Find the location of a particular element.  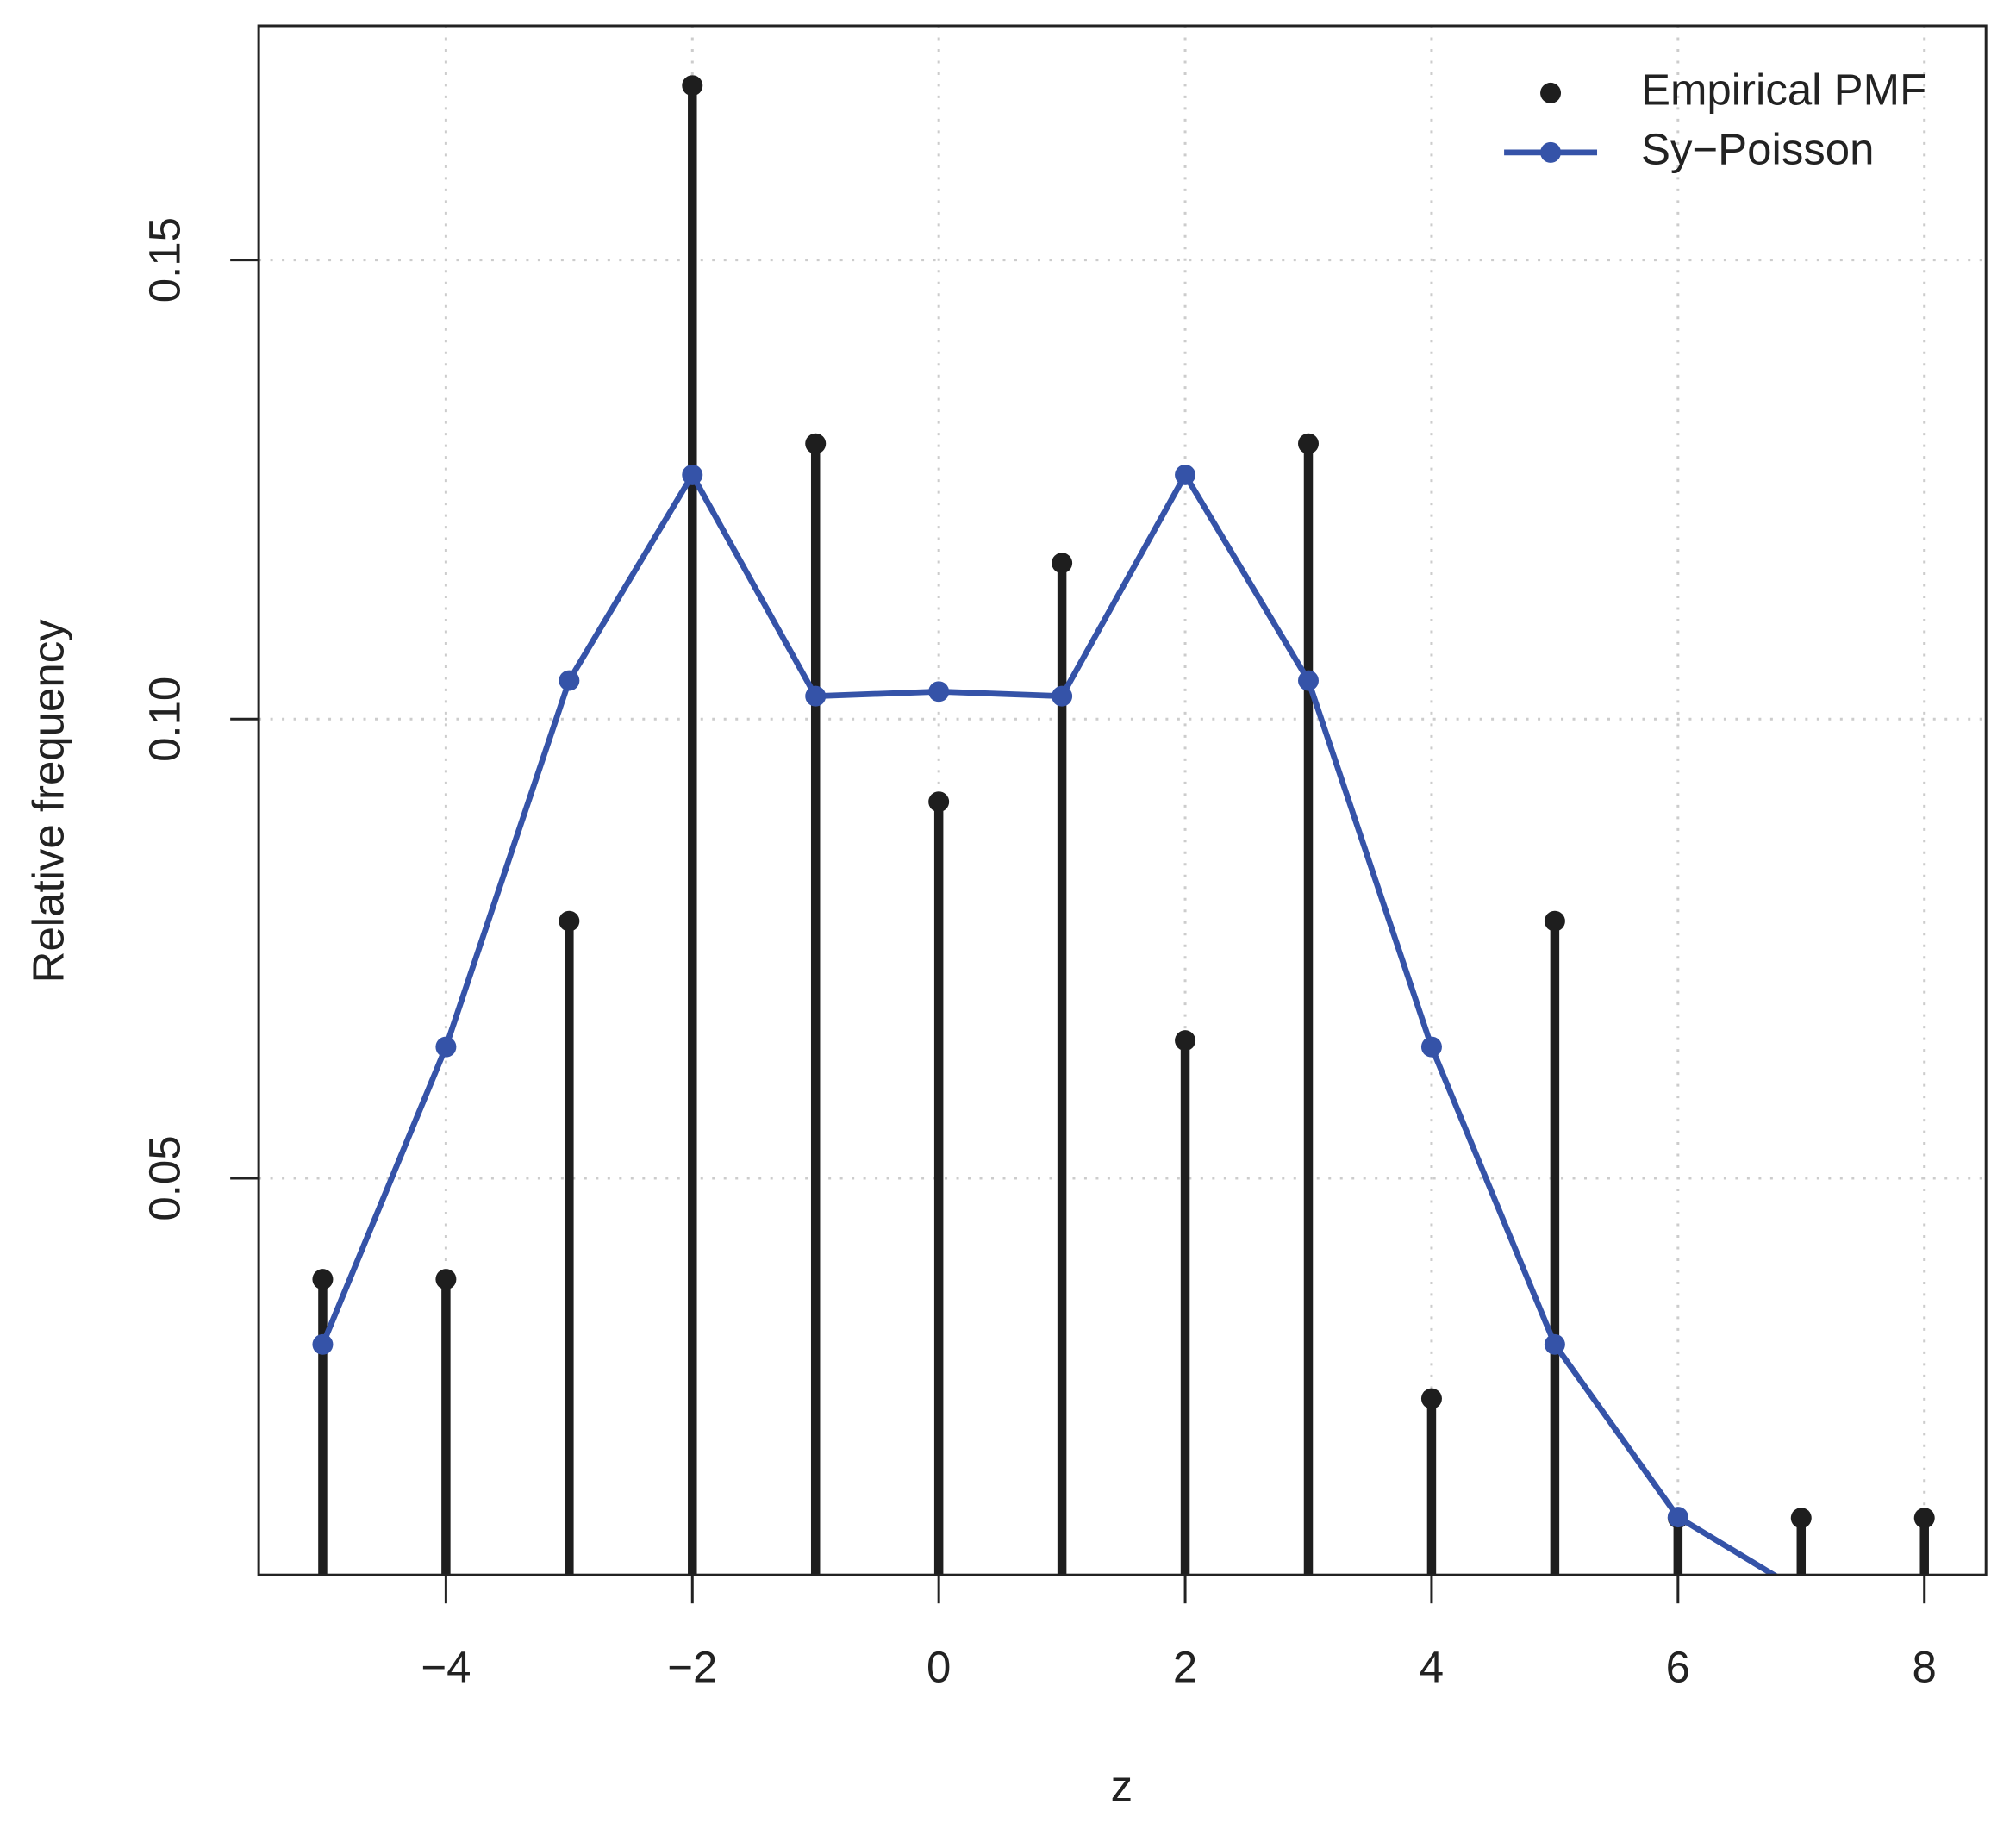

y-axis-title: Relative frequency is located at coordinates (48, 801).